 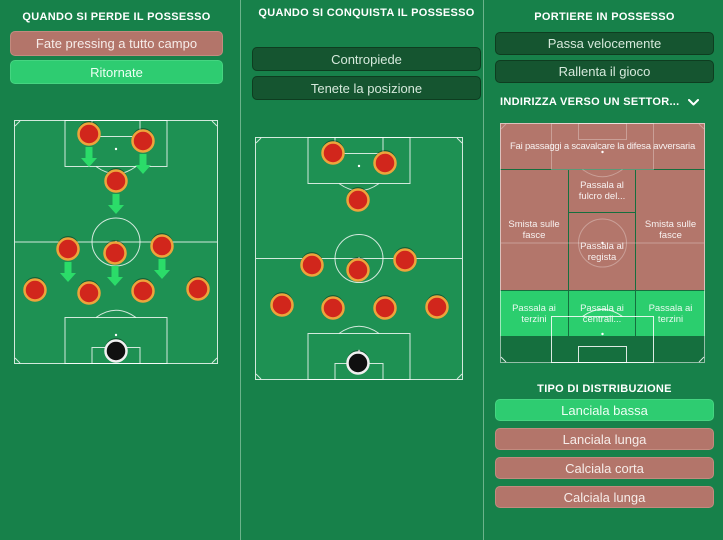 I want to click on counter-attack-button: Contropiede, so click(x=366, y=59).